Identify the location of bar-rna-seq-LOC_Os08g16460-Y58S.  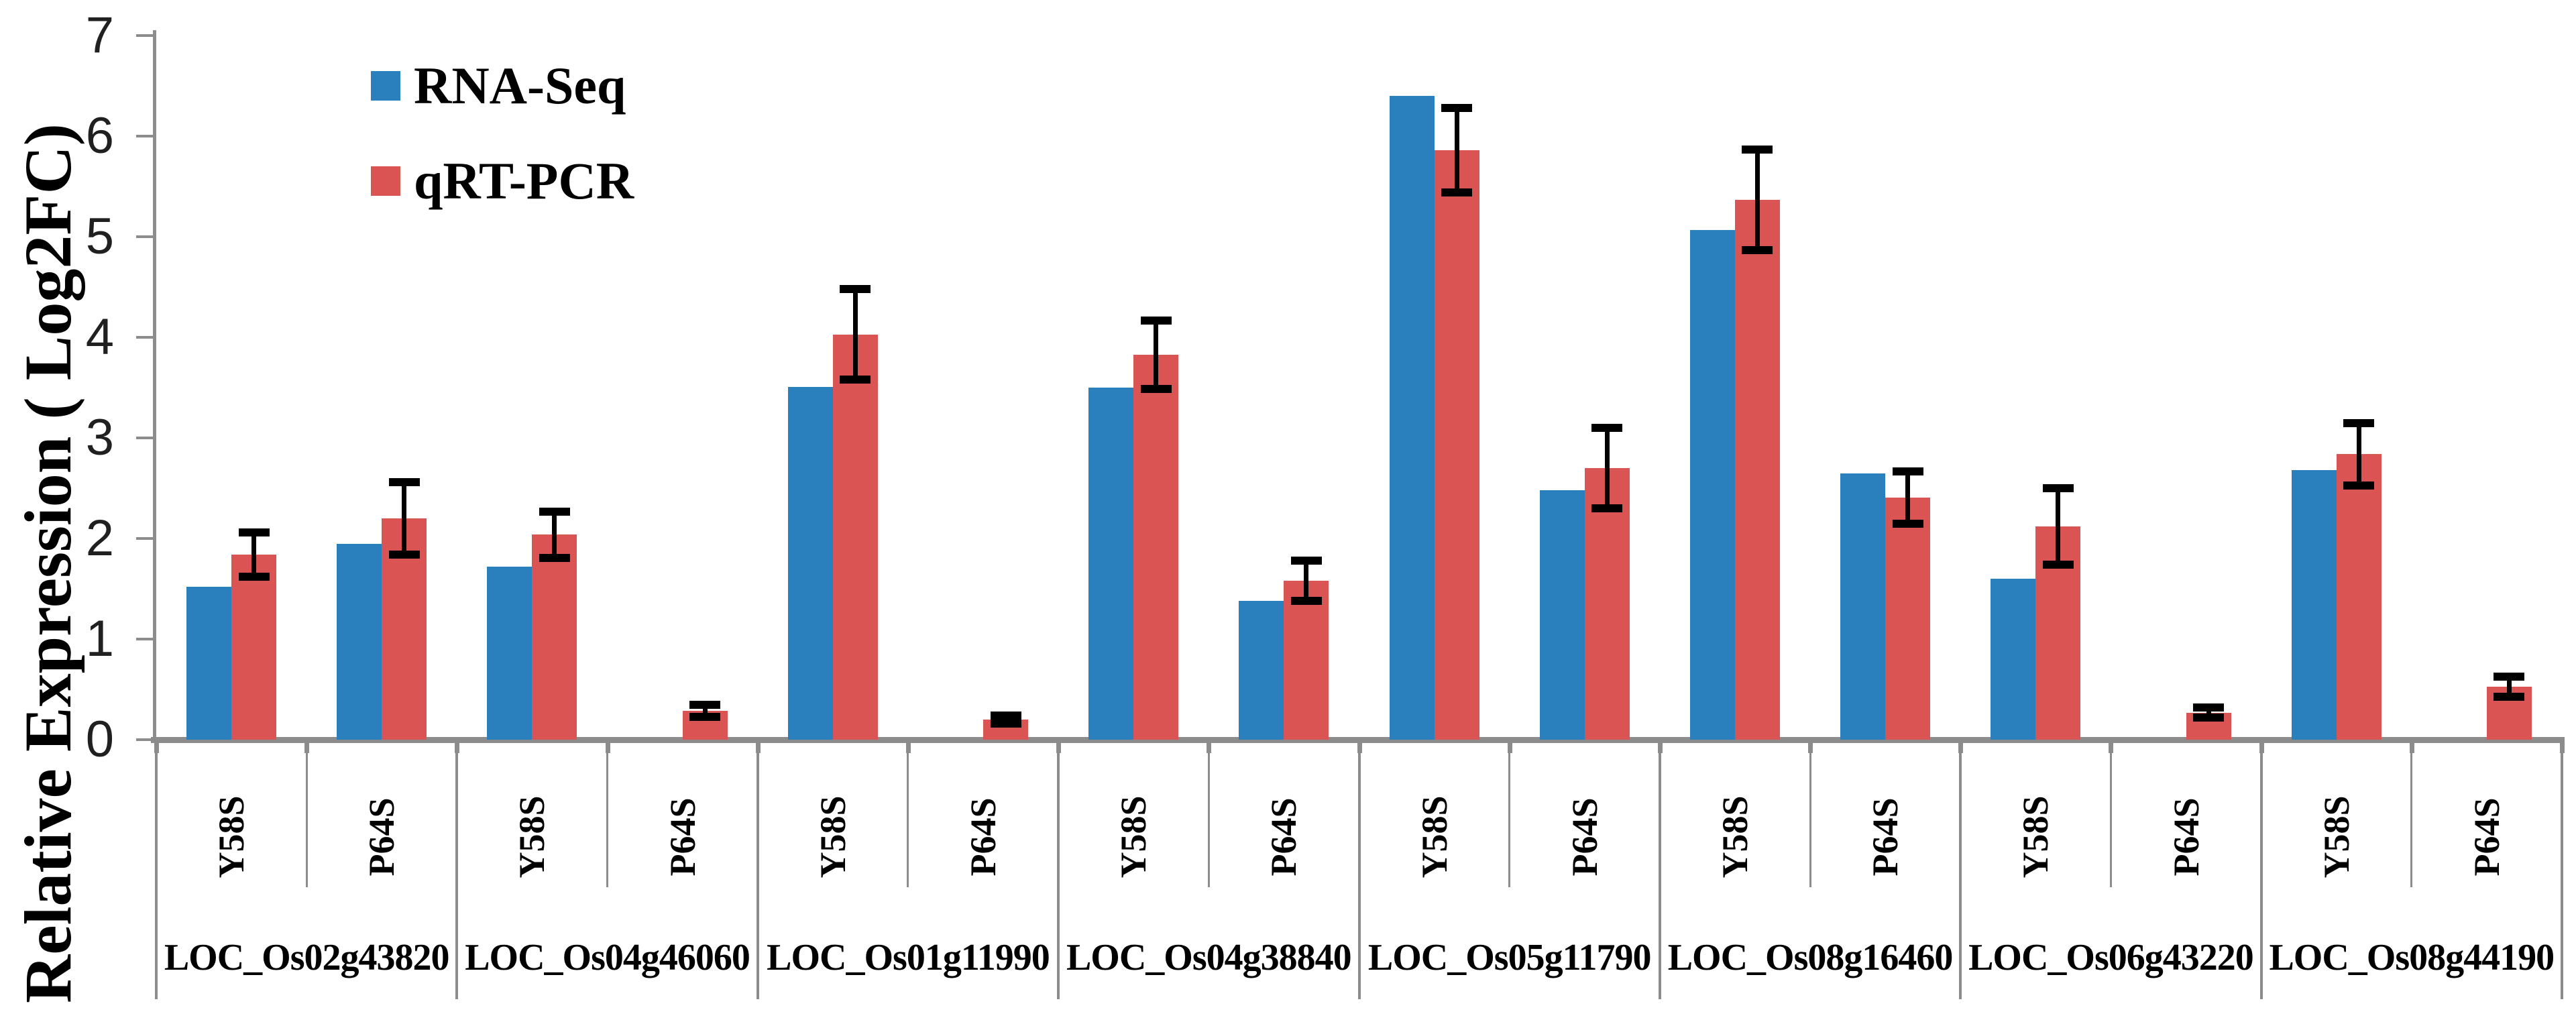
(1712, 484).